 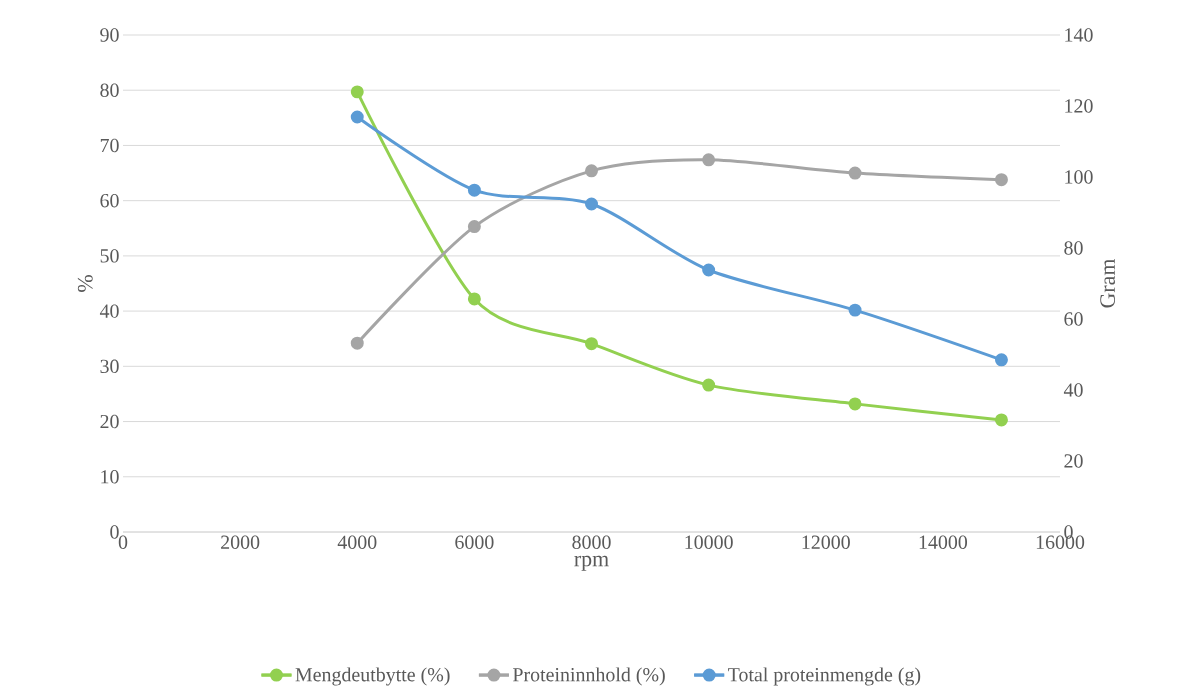 I want to click on y-tick-label: 10, so click(x=110, y=477).